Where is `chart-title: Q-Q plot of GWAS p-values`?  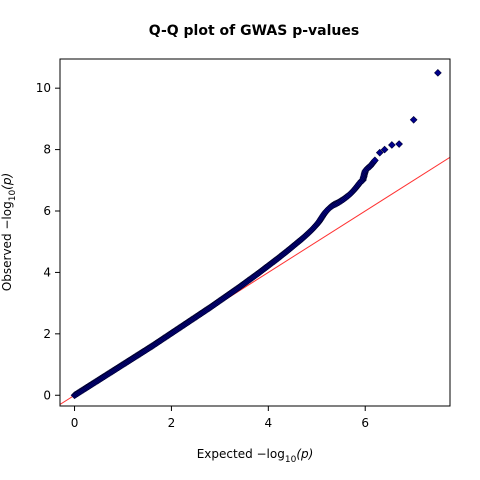 chart-title: Q-Q plot of GWAS p-values is located at coordinates (254, 31).